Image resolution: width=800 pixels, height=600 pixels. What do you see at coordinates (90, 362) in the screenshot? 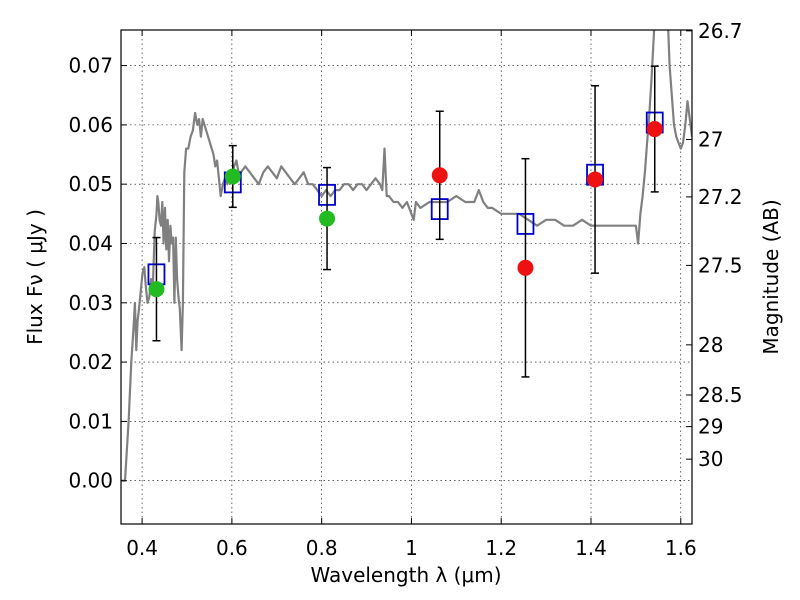
I see `y-tick-label: 0.02` at bounding box center [90, 362].